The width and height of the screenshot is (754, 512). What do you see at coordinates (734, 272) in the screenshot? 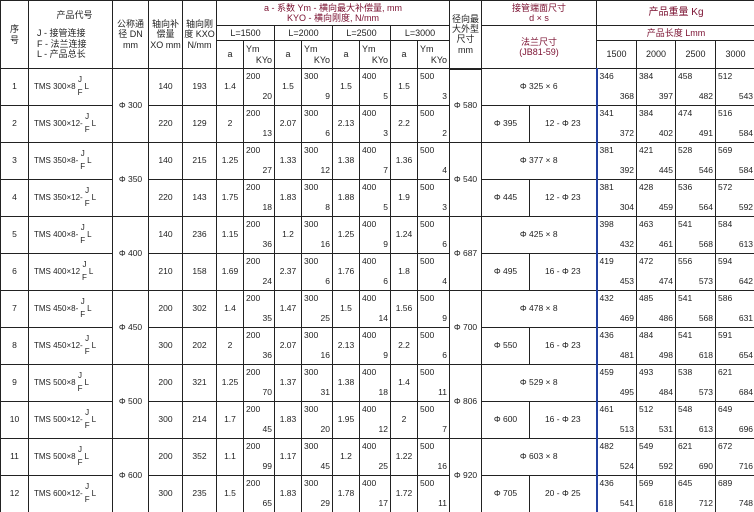
I see `weight-cell: 594 642` at bounding box center [734, 272].